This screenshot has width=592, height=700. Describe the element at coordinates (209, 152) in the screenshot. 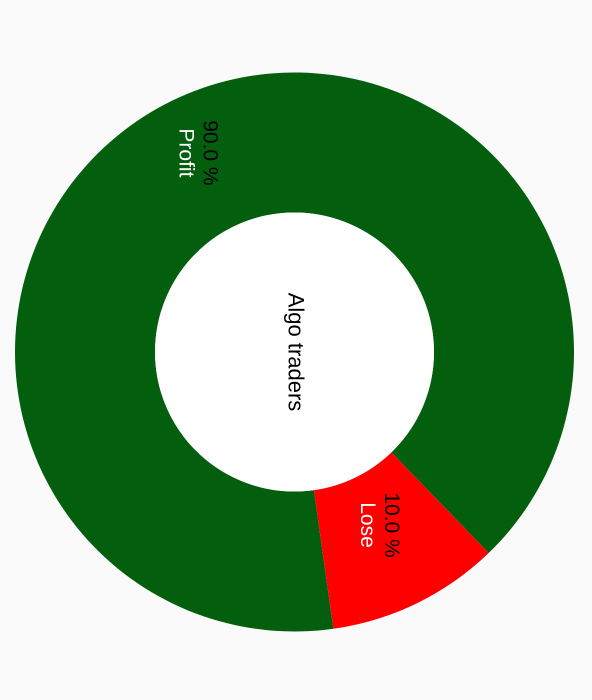

I see `slice-percent-label: 90.0 %` at that location.